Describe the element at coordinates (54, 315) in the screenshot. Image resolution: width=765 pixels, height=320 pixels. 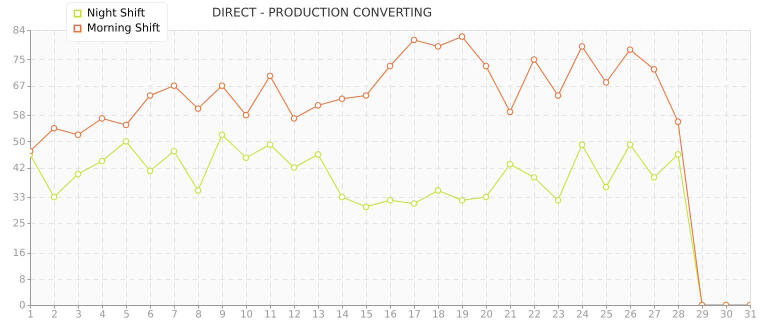
I see `x-tick-label: 2` at that location.